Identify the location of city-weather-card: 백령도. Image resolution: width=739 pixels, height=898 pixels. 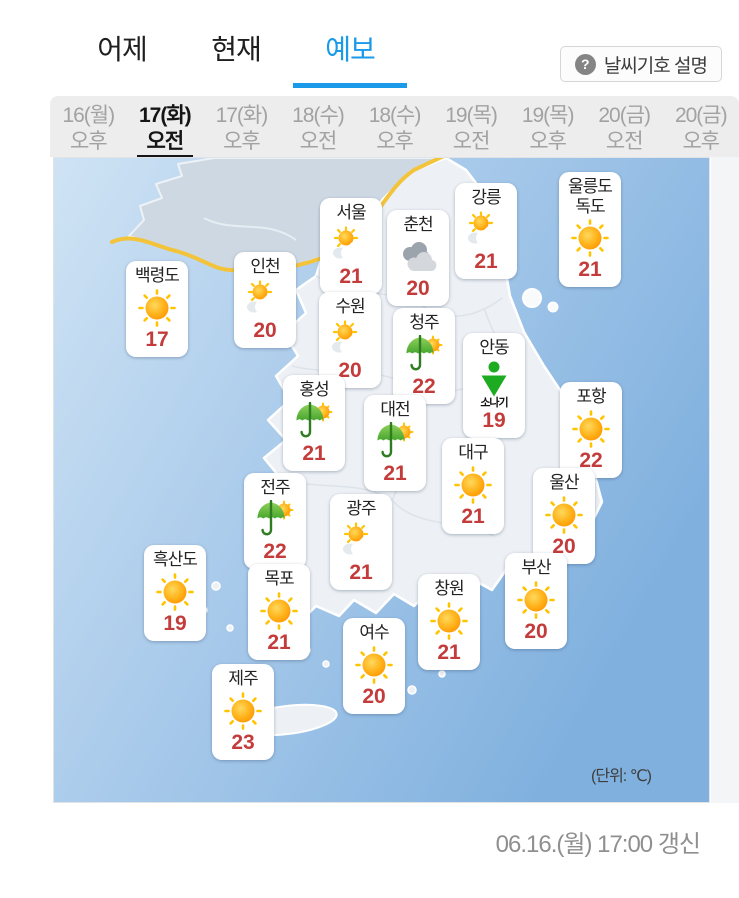
(157, 309).